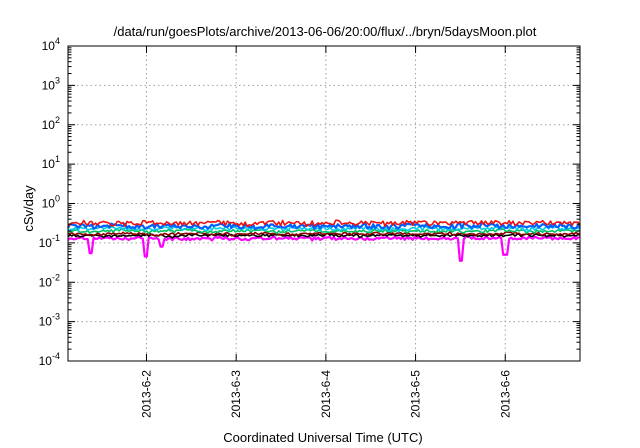  What do you see at coordinates (28, 208) in the screenshot?
I see `y-axis-label: cSv/day` at bounding box center [28, 208].